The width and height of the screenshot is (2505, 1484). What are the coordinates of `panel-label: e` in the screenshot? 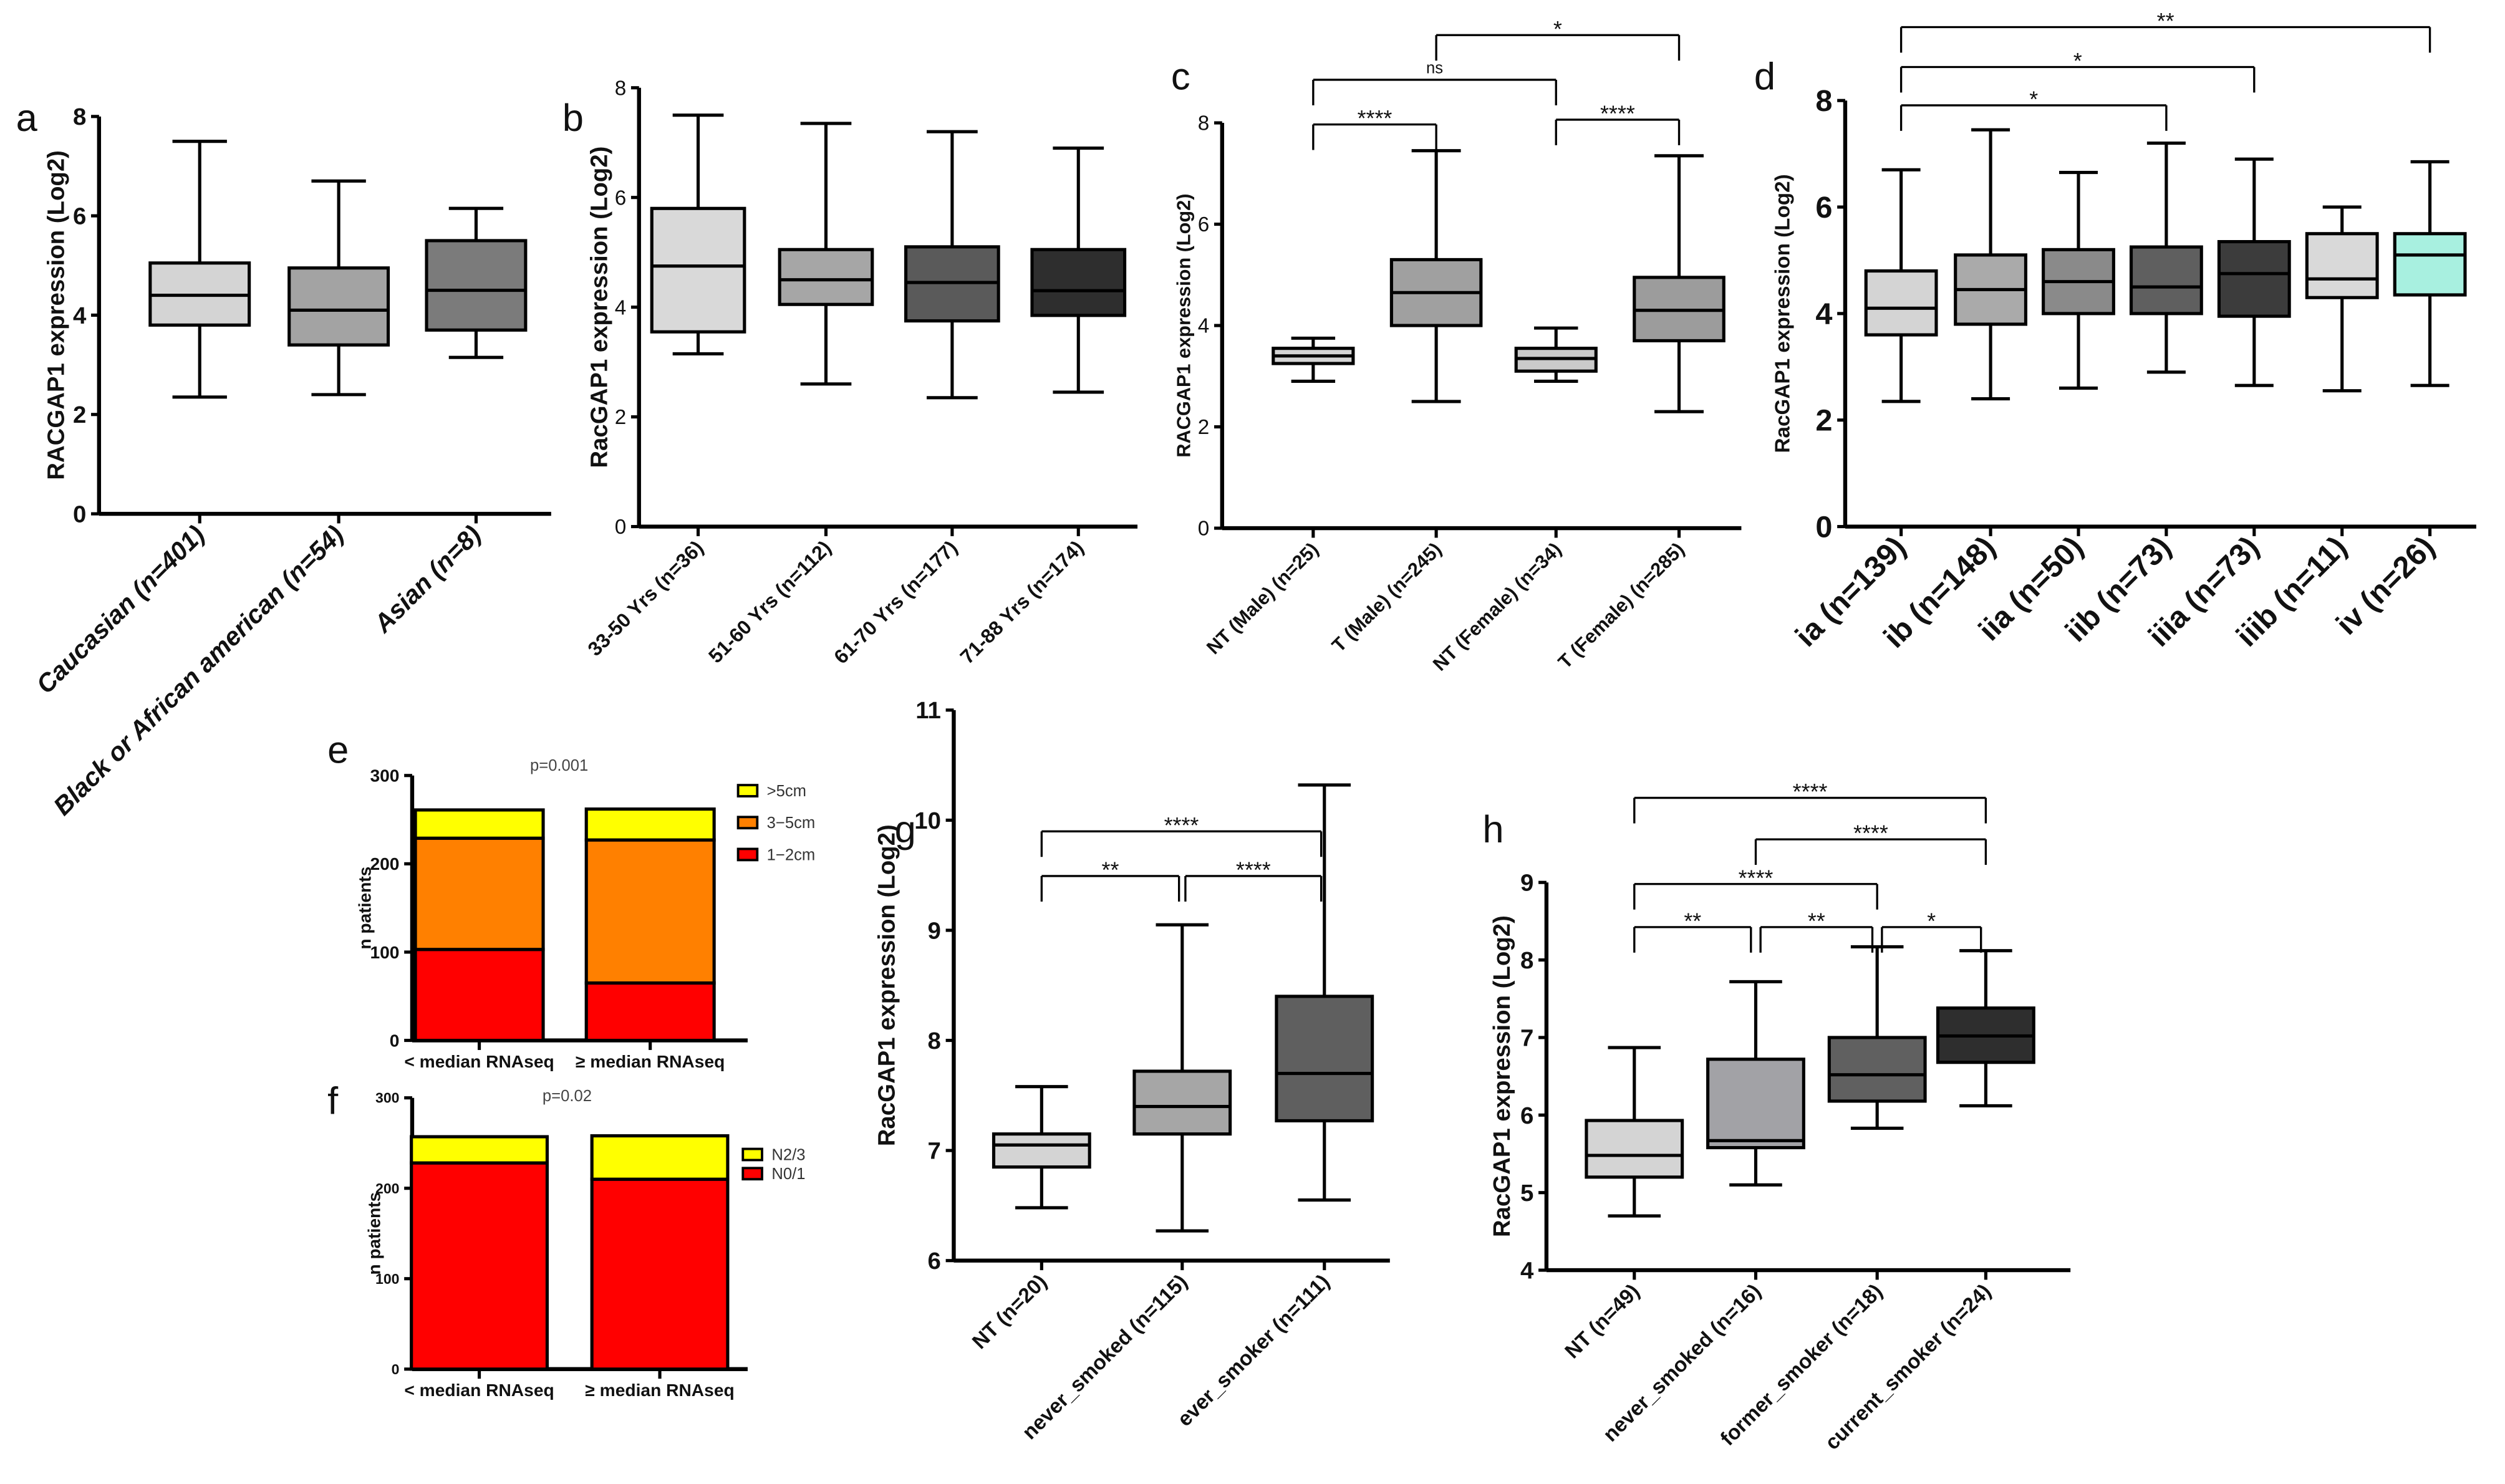 It's located at (338, 749).